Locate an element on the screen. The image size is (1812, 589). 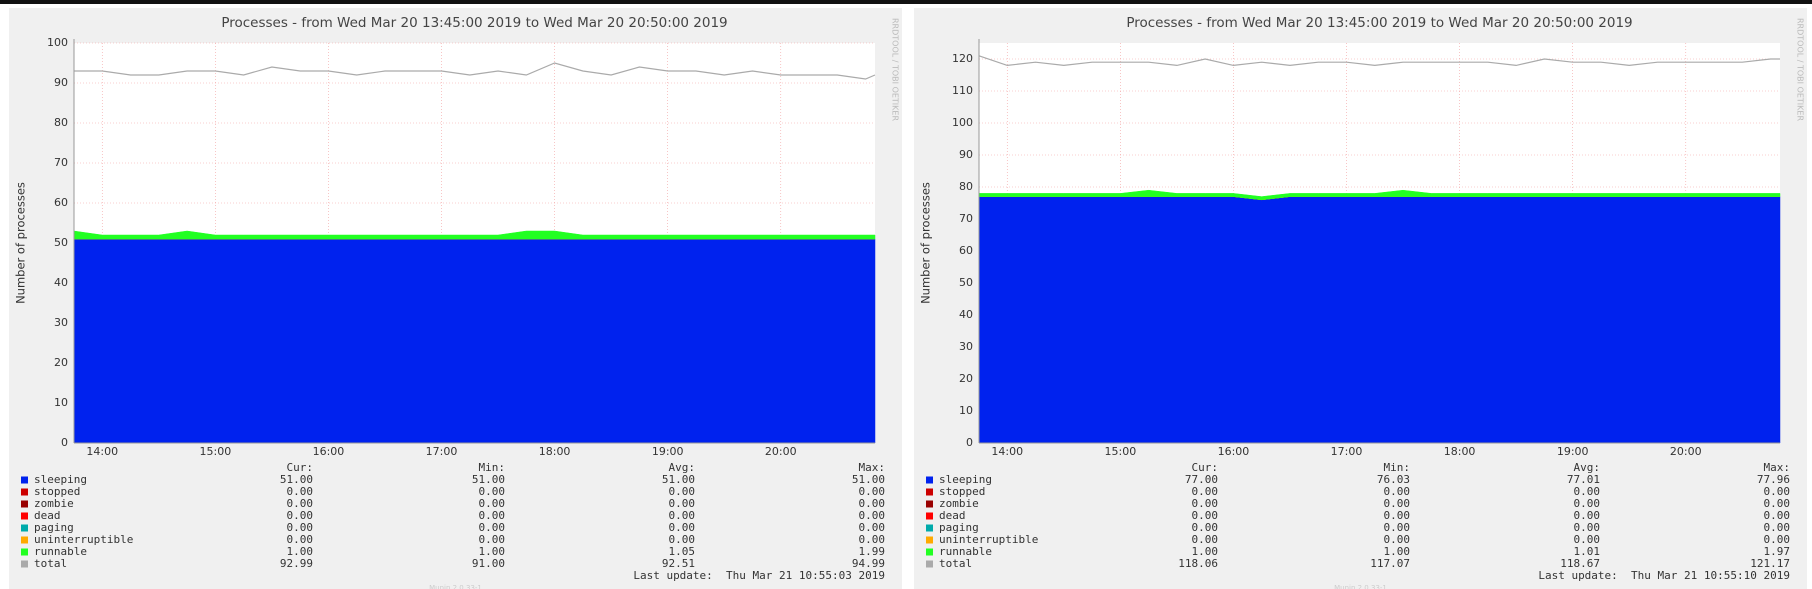
y-tick-label: 80 is located at coordinates (966, 186).